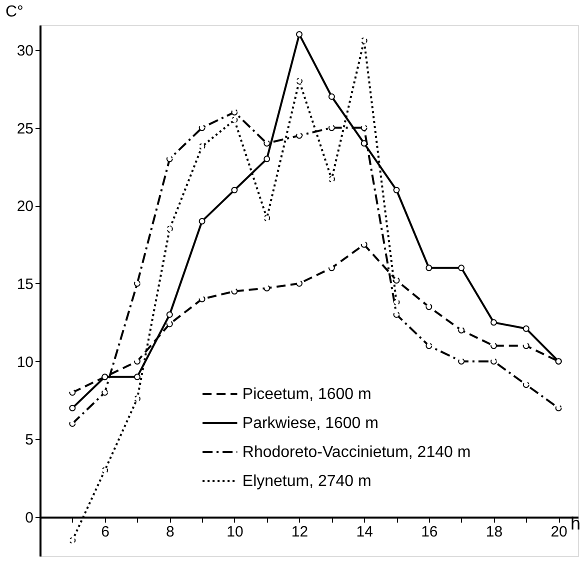 This screenshot has width=588, height=571. Describe the element at coordinates (29, 440) in the screenshot. I see `y-tick-label: 5` at that location.